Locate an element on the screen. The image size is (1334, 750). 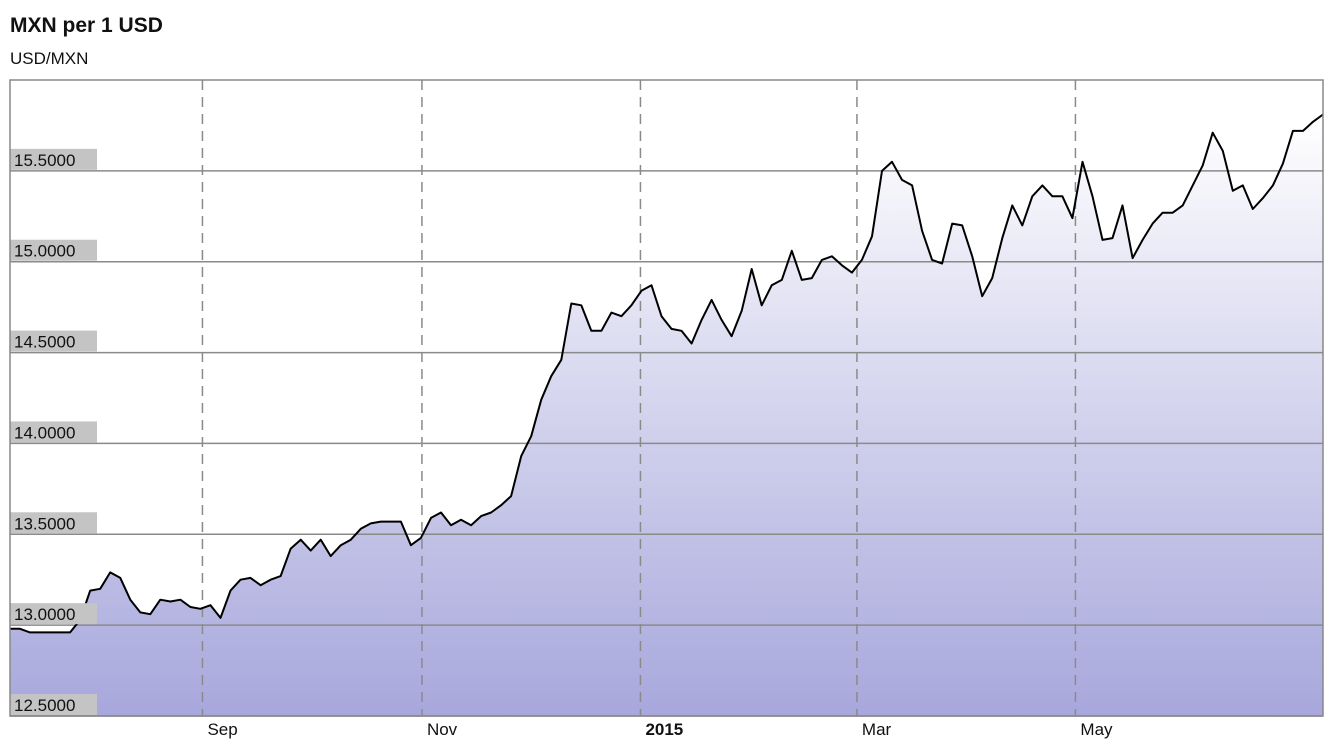
y-tick-label: 14.5000 is located at coordinates (44, 342).